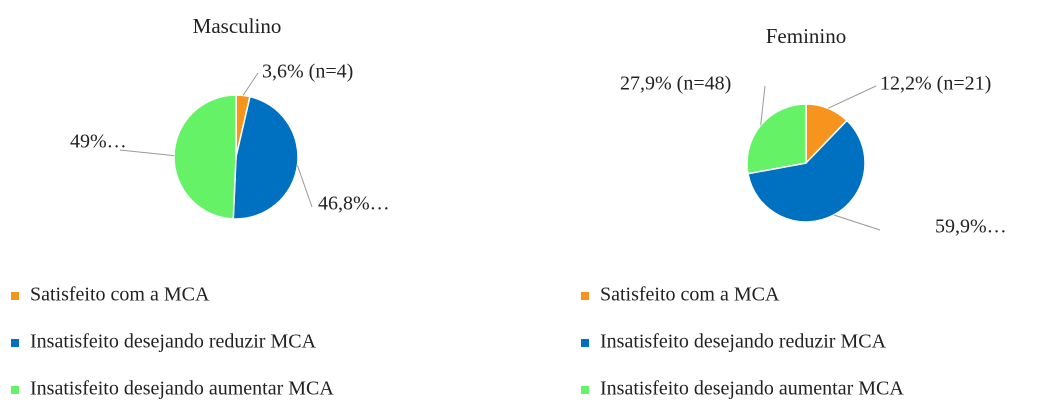 The width and height of the screenshot is (1048, 411). Describe the element at coordinates (307, 72) in the screenshot. I see `data-label: 3,6% (n=4)` at that location.